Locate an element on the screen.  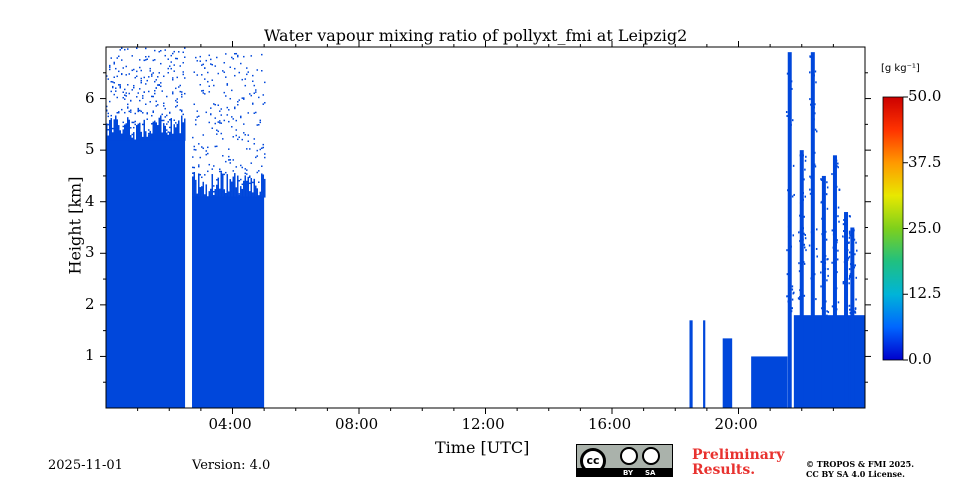
cc-license-badge: cc BY SA is located at coordinates (624, 460).